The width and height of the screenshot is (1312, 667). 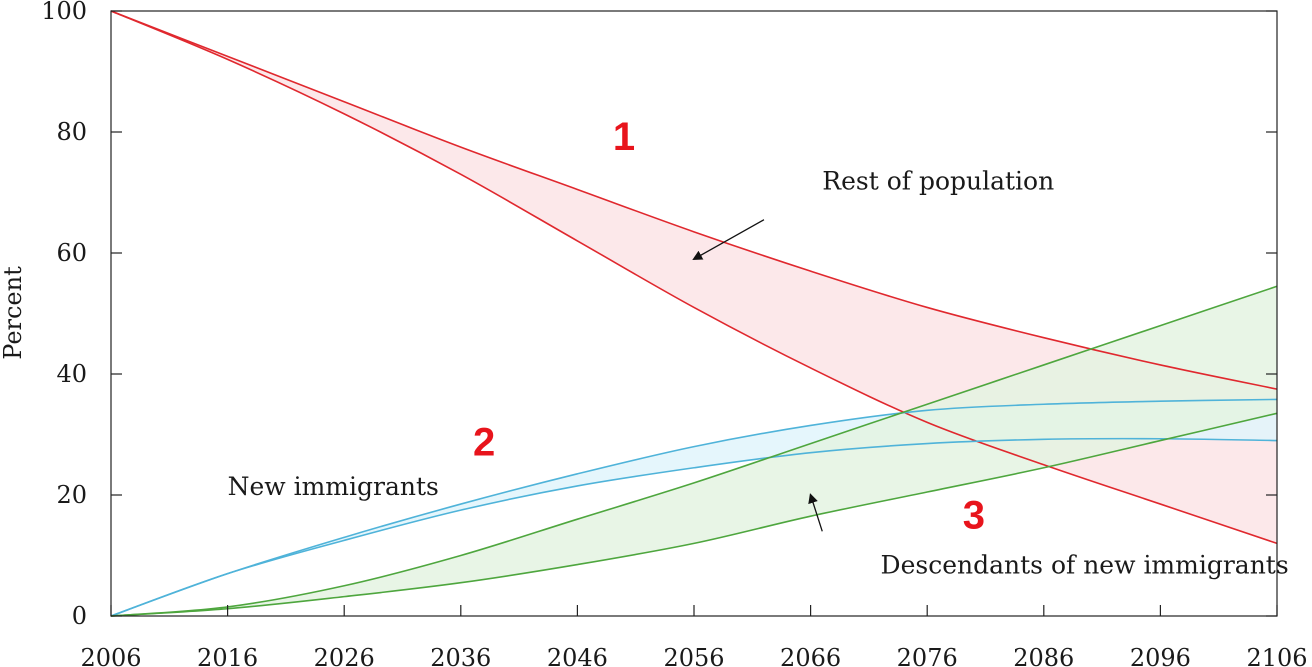 I want to click on rest-of-population-label: Rest of population, so click(x=938, y=180).